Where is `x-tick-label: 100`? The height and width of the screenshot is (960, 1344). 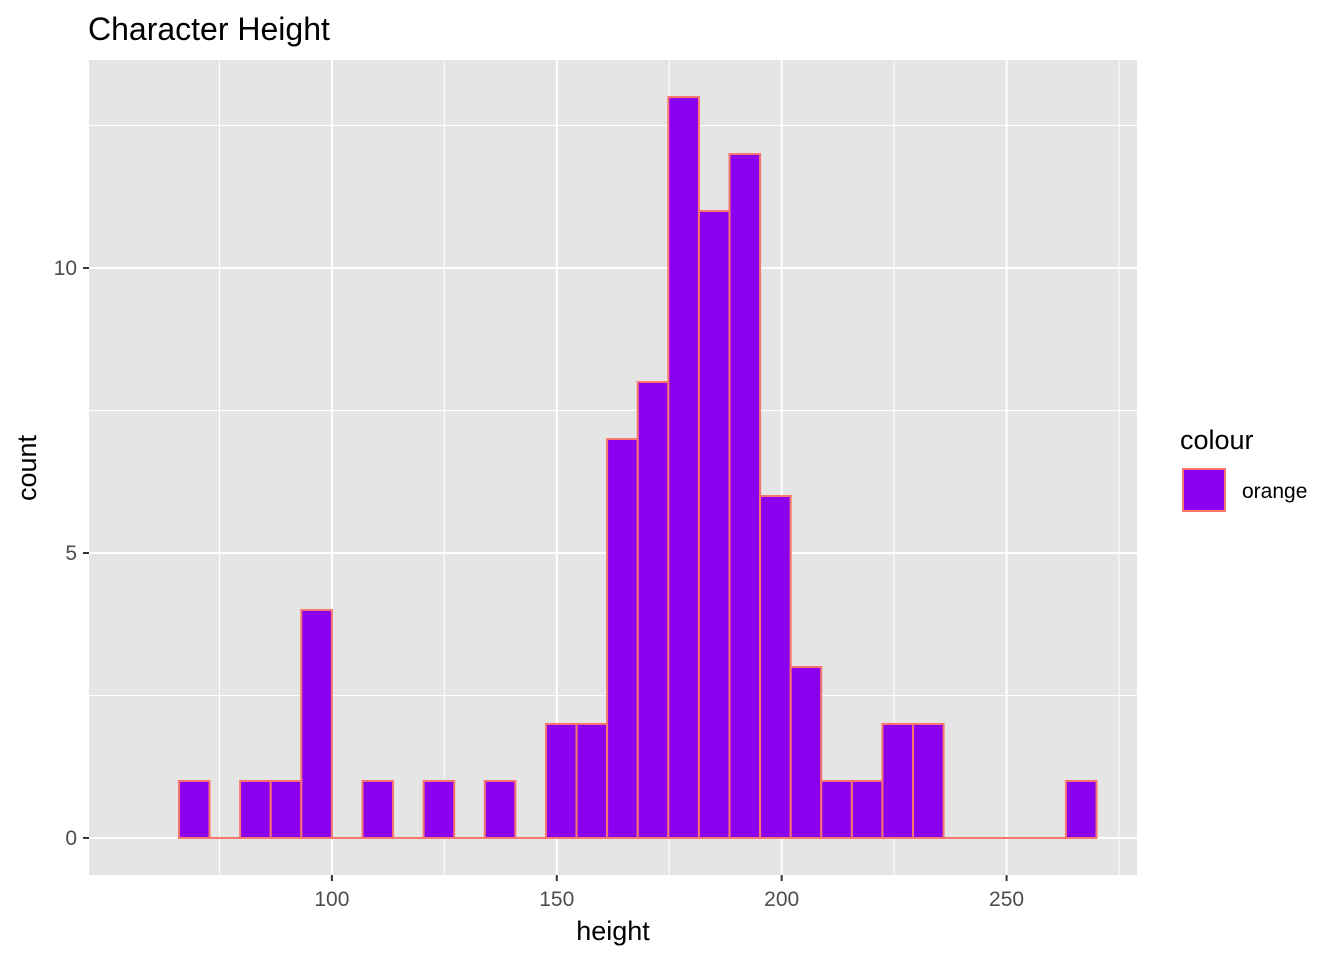 x-tick-label: 100 is located at coordinates (331, 899).